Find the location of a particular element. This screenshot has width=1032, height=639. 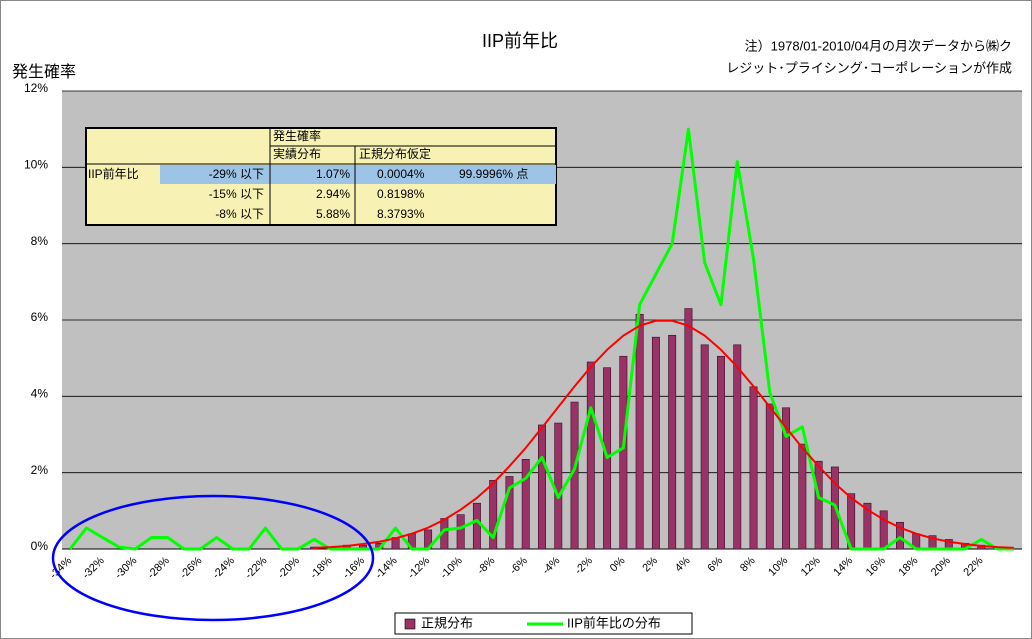

table-cell: 0.0004% is located at coordinates (401, 174).